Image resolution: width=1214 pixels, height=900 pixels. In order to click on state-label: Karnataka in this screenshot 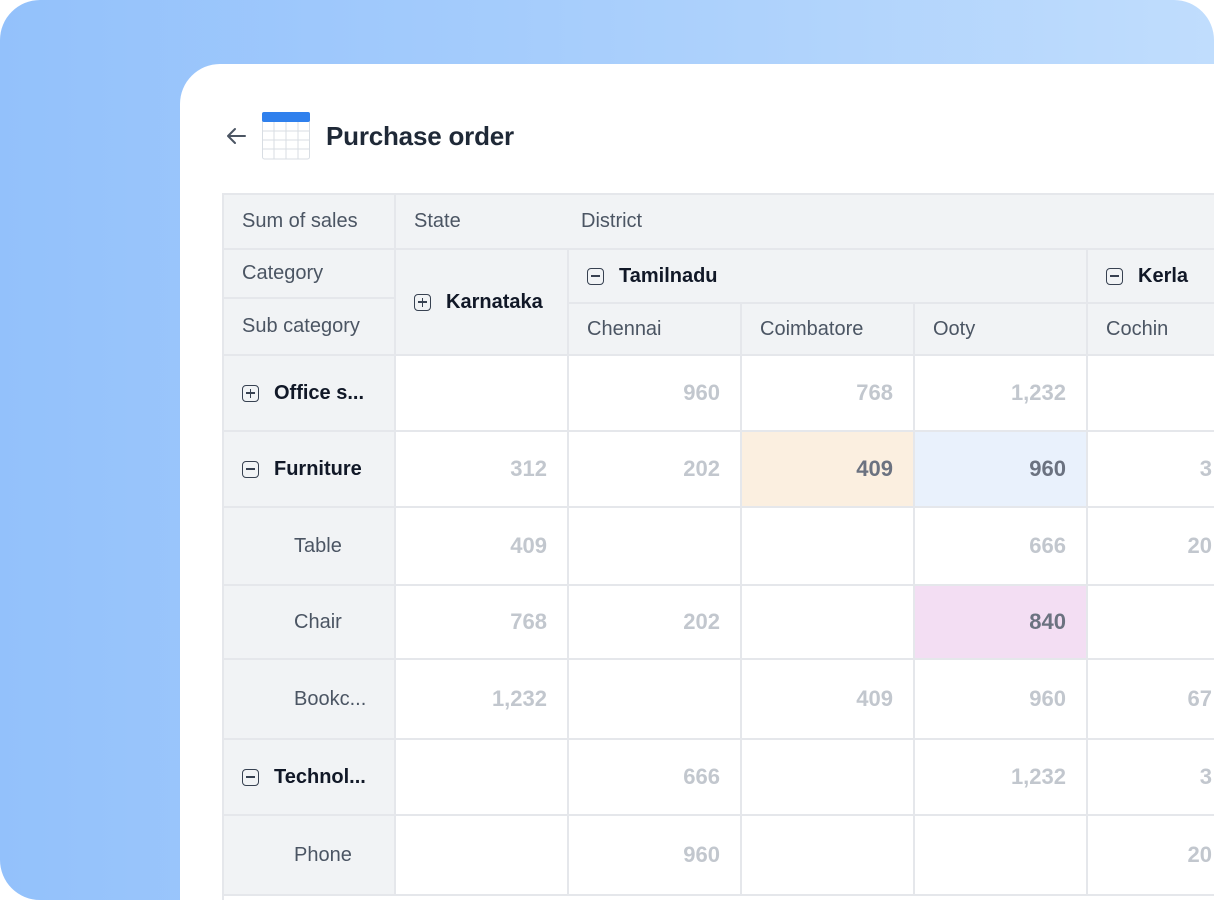, I will do `click(494, 301)`.